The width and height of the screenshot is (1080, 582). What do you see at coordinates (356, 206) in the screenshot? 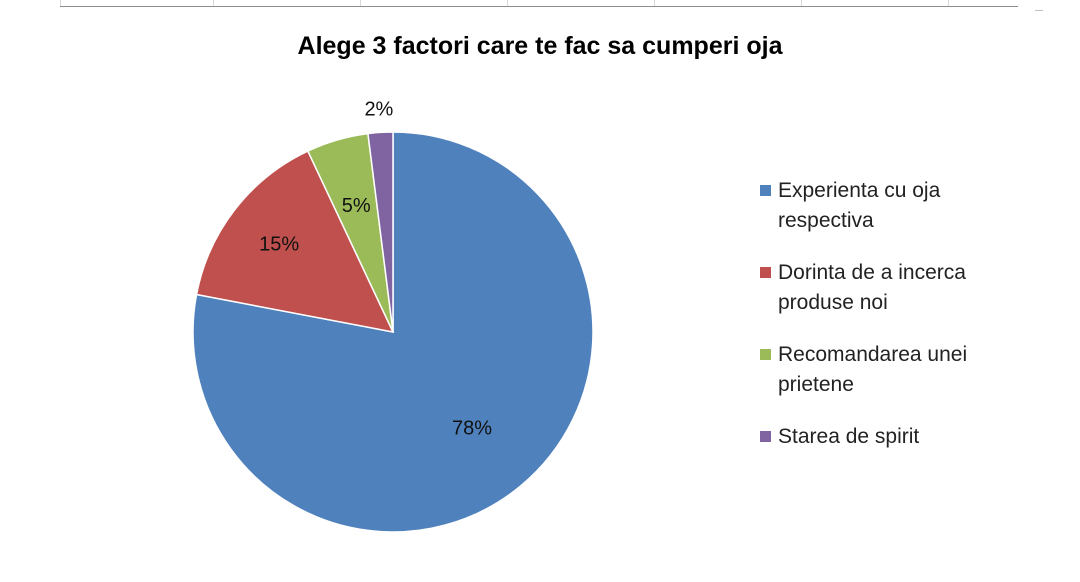
I see `data-label-recomandarea: 5%` at bounding box center [356, 206].